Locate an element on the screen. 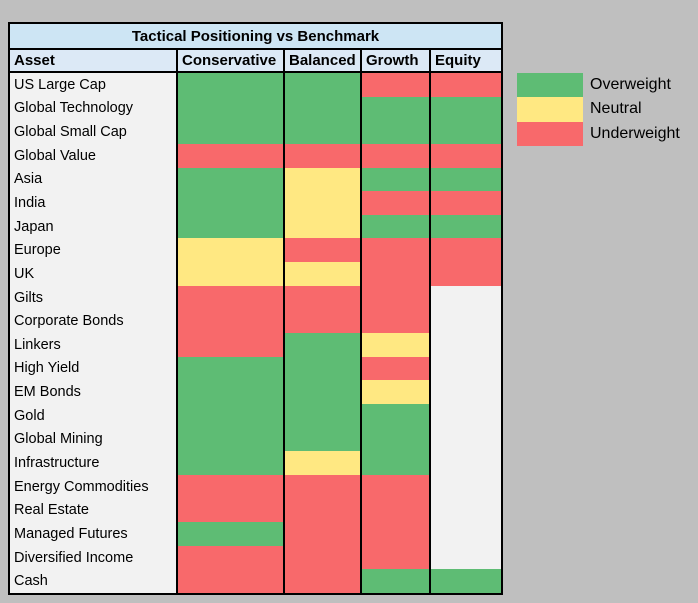  asset-label: Global Technology is located at coordinates (94, 108).